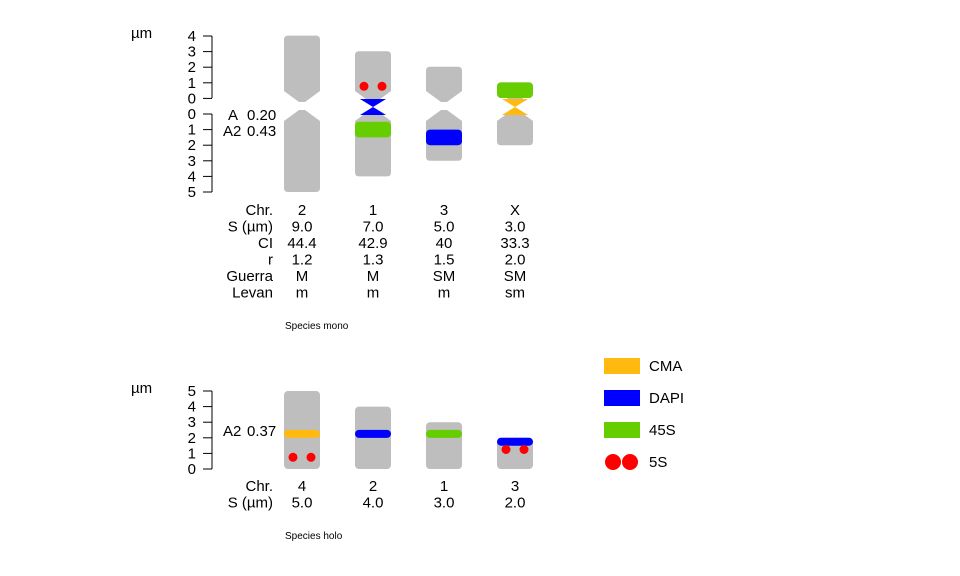 The height and width of the screenshot is (576, 960). What do you see at coordinates (192, 192) in the screenshot?
I see `mono-axis-down-tick-label: 5` at bounding box center [192, 192].